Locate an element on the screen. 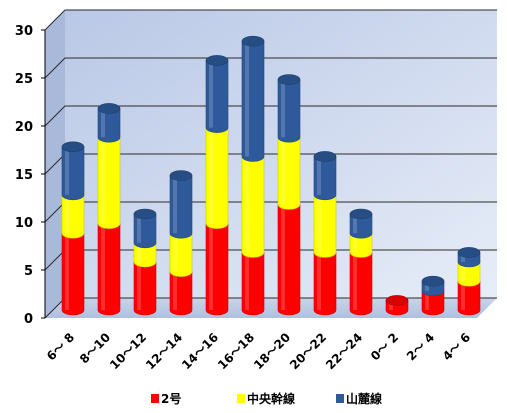 Image resolution: width=507 pixels, height=413 pixels. x-tick-label: 20～22 is located at coordinates (308, 351).